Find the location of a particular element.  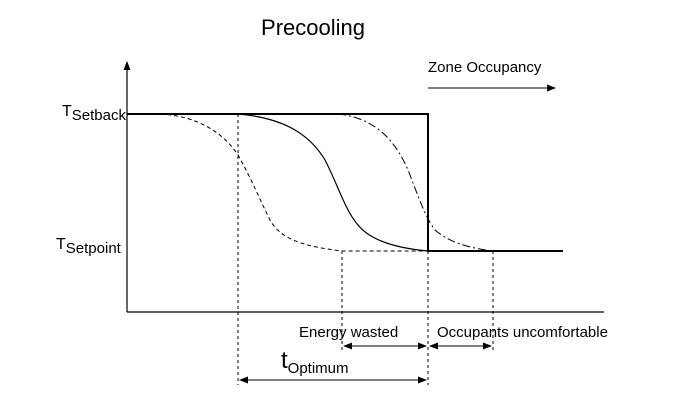

setback-main: T is located at coordinates (67, 111).